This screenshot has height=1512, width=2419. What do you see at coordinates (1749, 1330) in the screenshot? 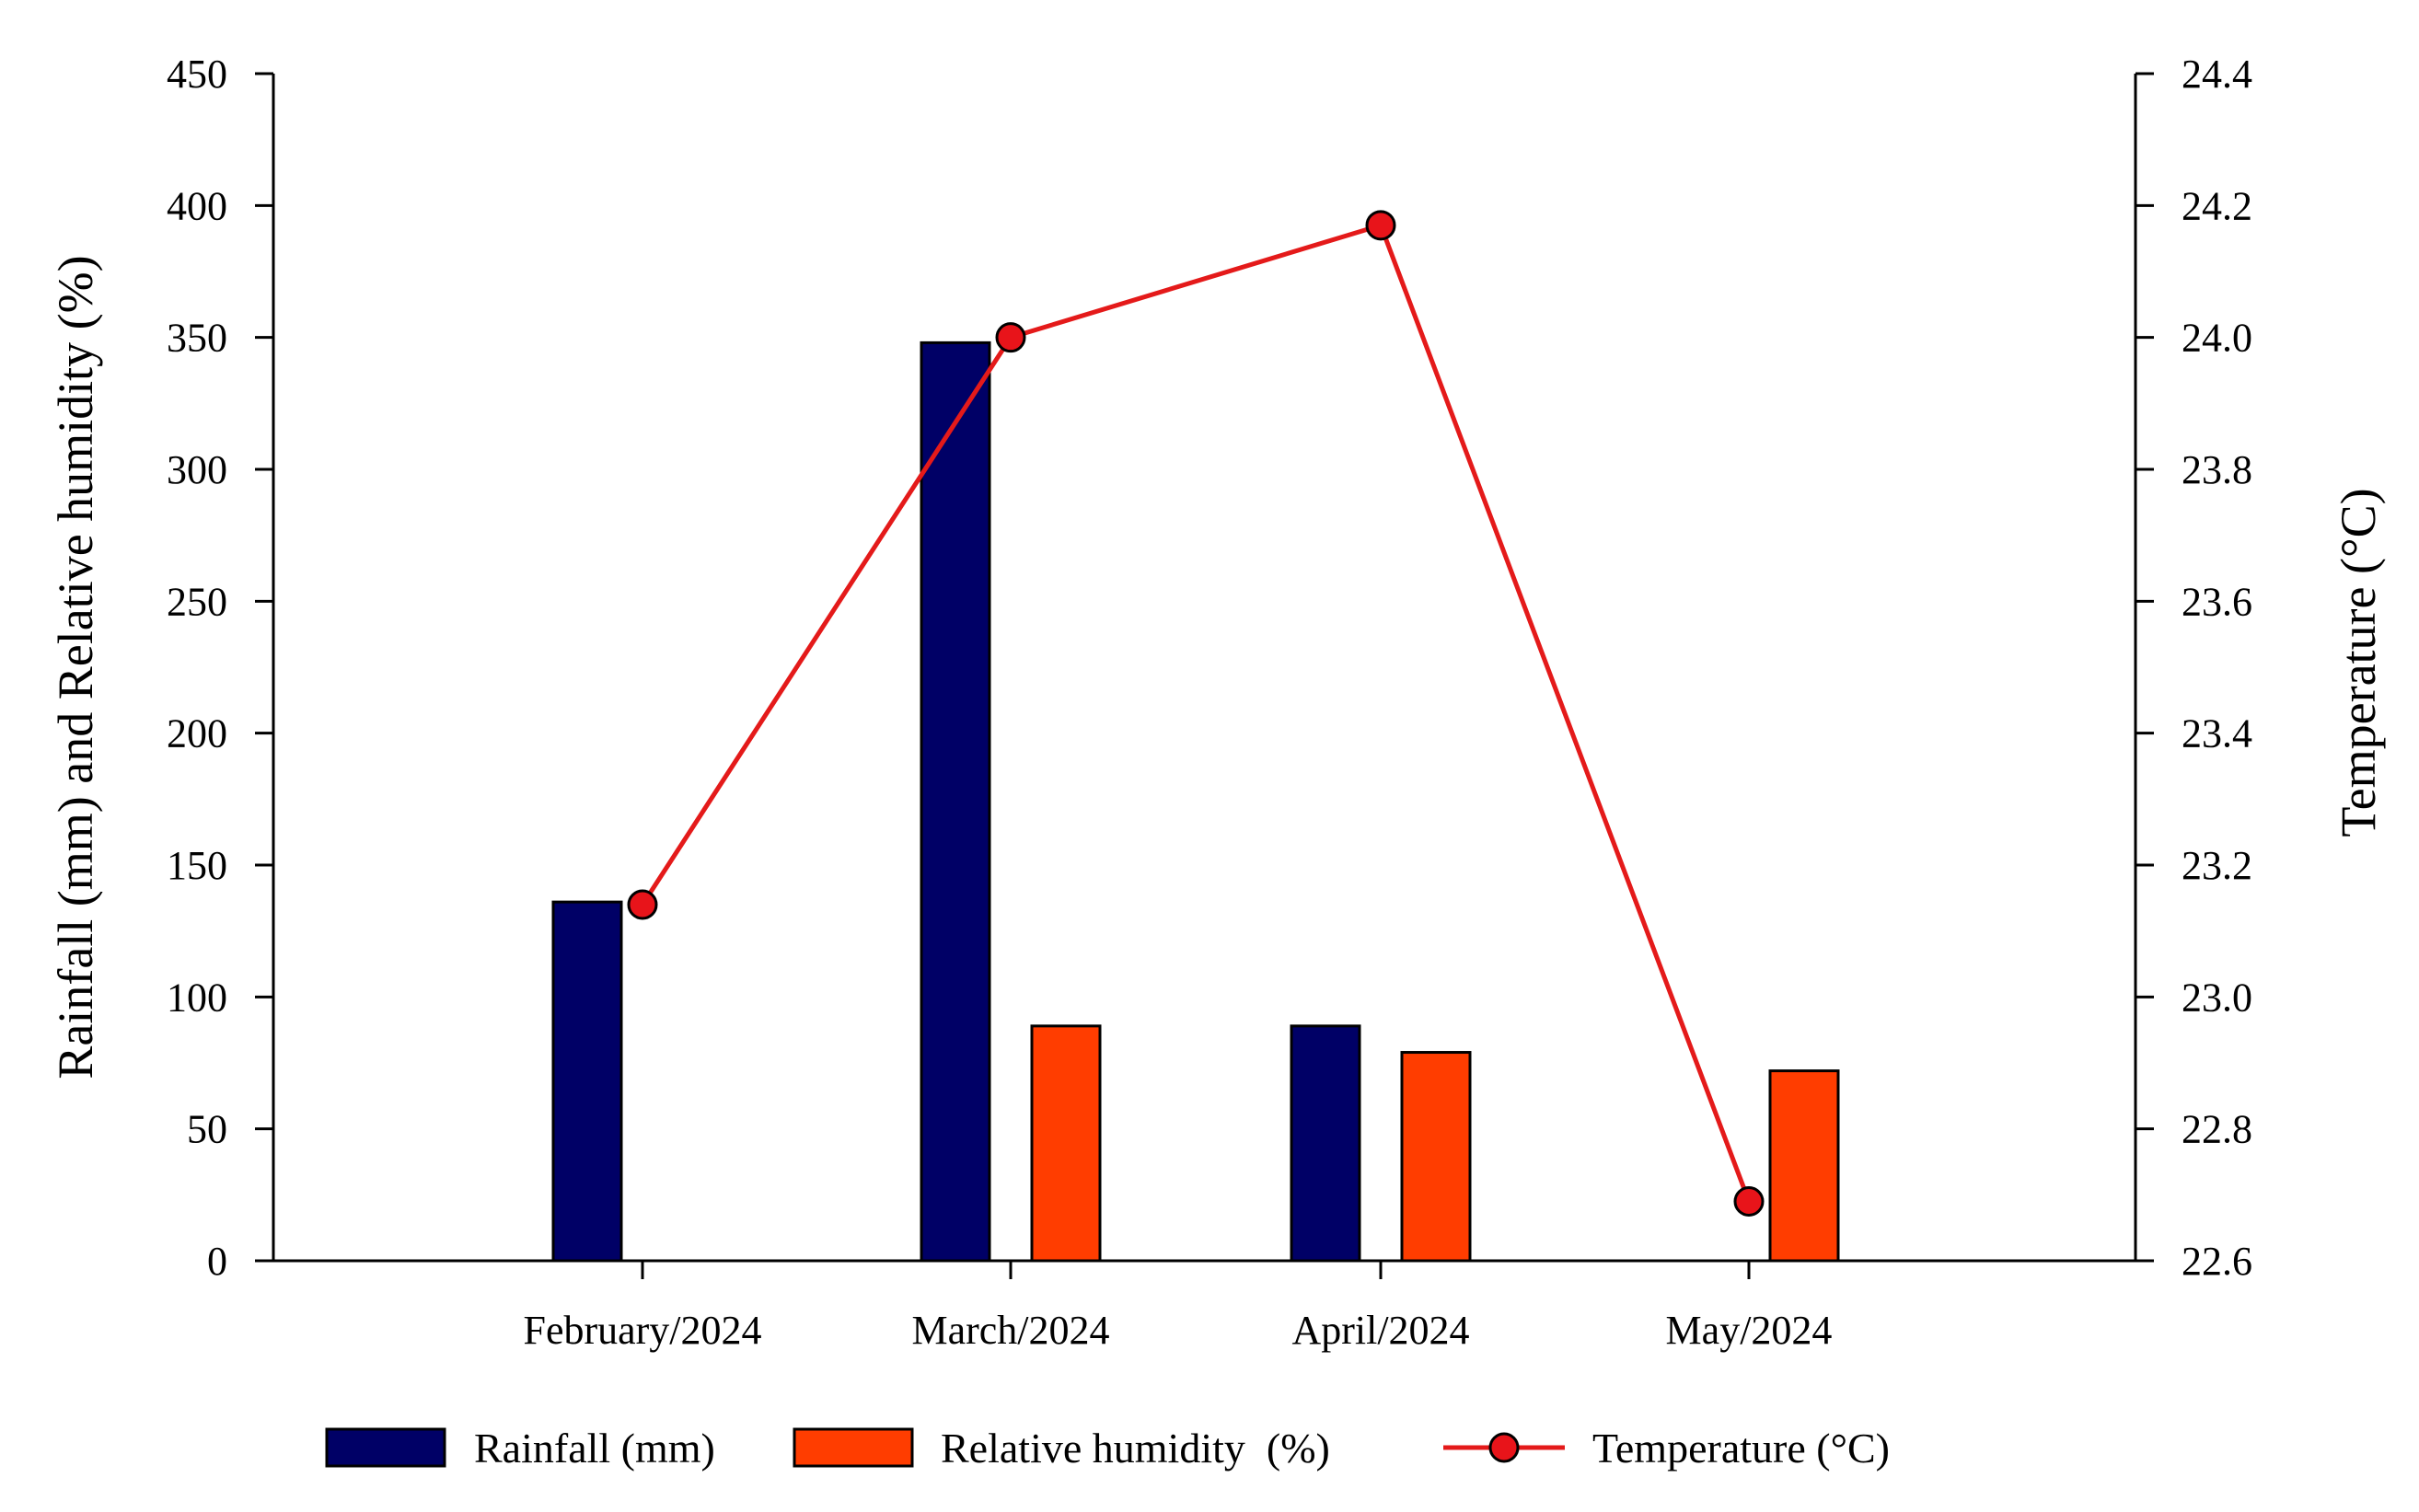
I see `x-tick-label: May/2024` at bounding box center [1749, 1330].